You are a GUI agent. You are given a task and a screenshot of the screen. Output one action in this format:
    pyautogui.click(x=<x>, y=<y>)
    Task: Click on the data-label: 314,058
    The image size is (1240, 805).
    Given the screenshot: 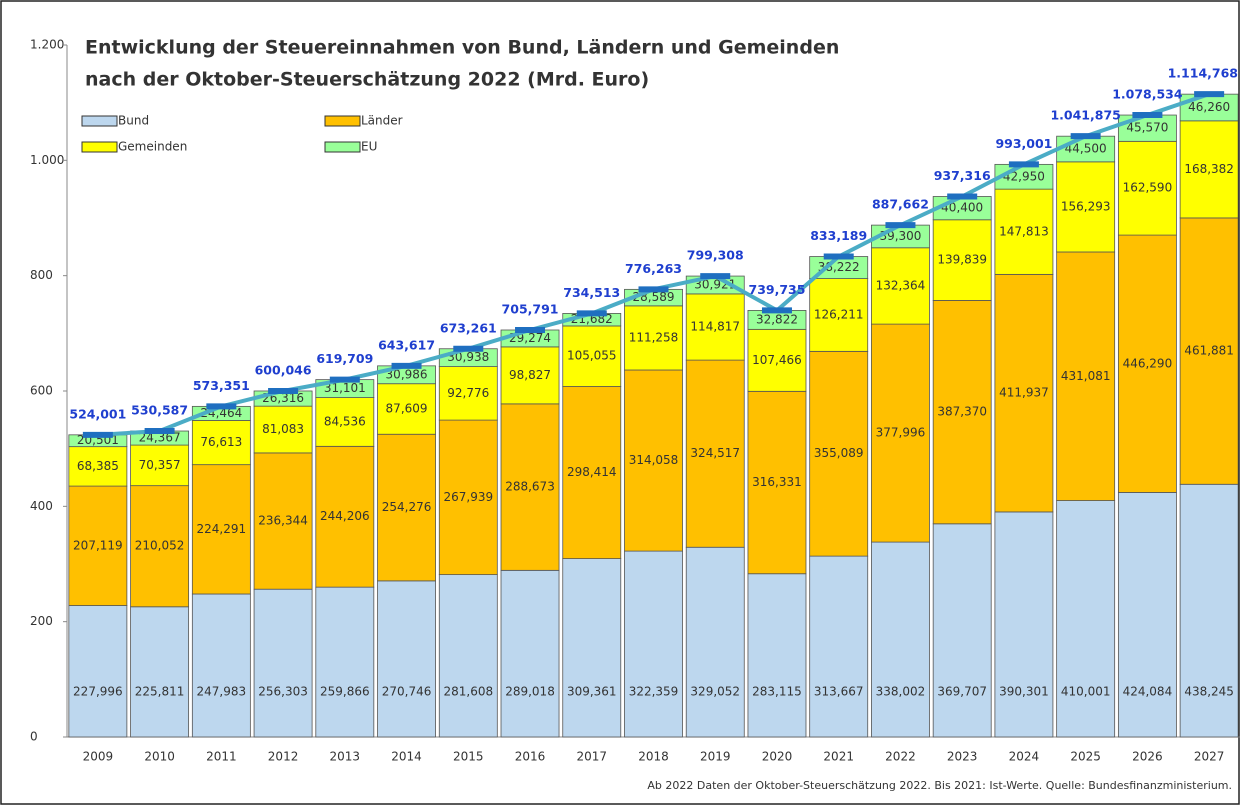 What is the action you would take?
    pyautogui.click(x=654, y=460)
    